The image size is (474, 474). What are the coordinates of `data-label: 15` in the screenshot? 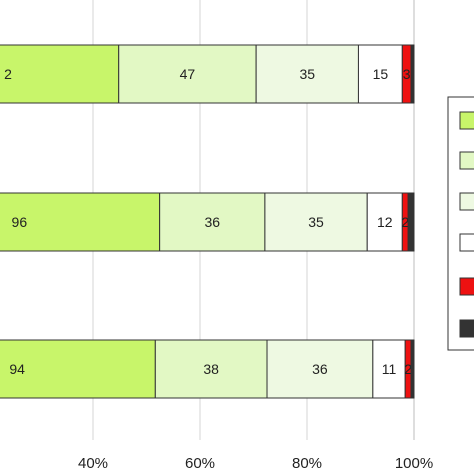 It's located at (381, 74).